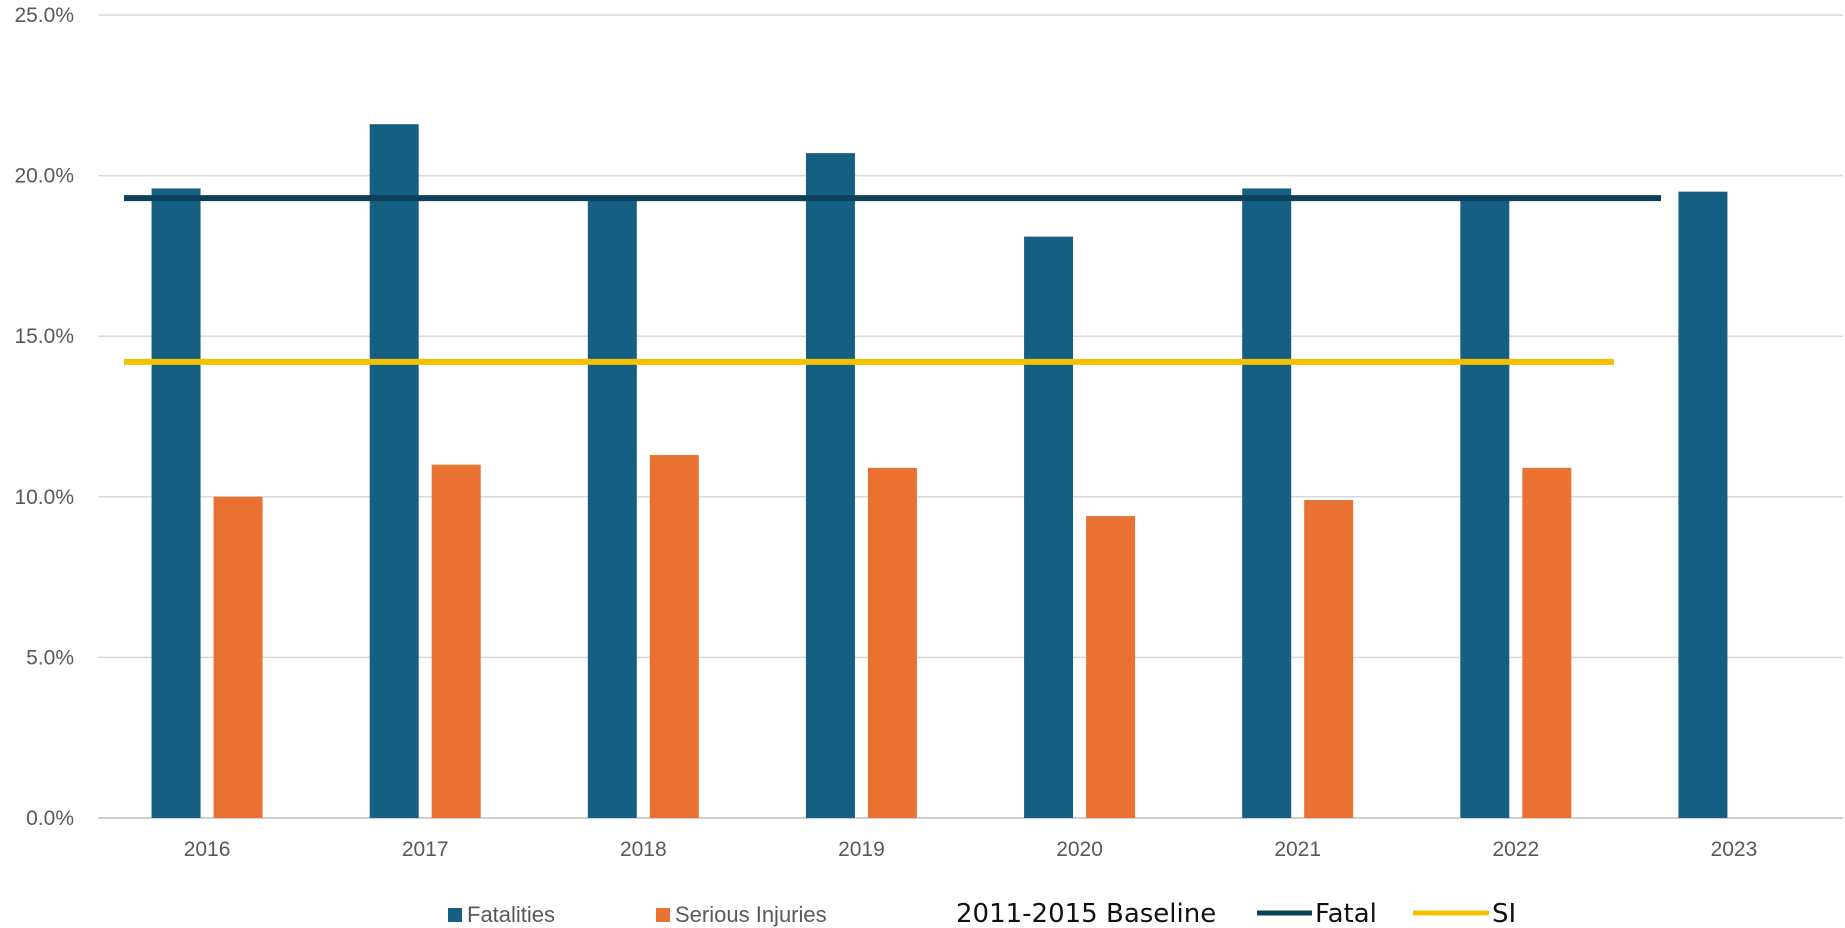 The image size is (1845, 928). I want to click on x-tick-label: 2019, so click(861, 849).